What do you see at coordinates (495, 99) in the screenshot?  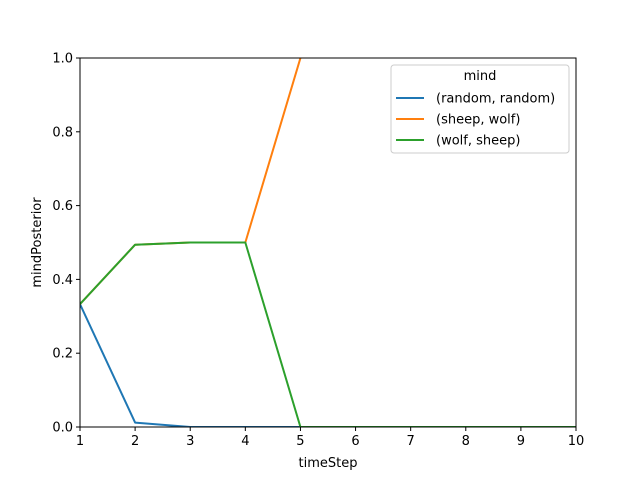 I see `legend-label: (random, random)` at bounding box center [495, 99].